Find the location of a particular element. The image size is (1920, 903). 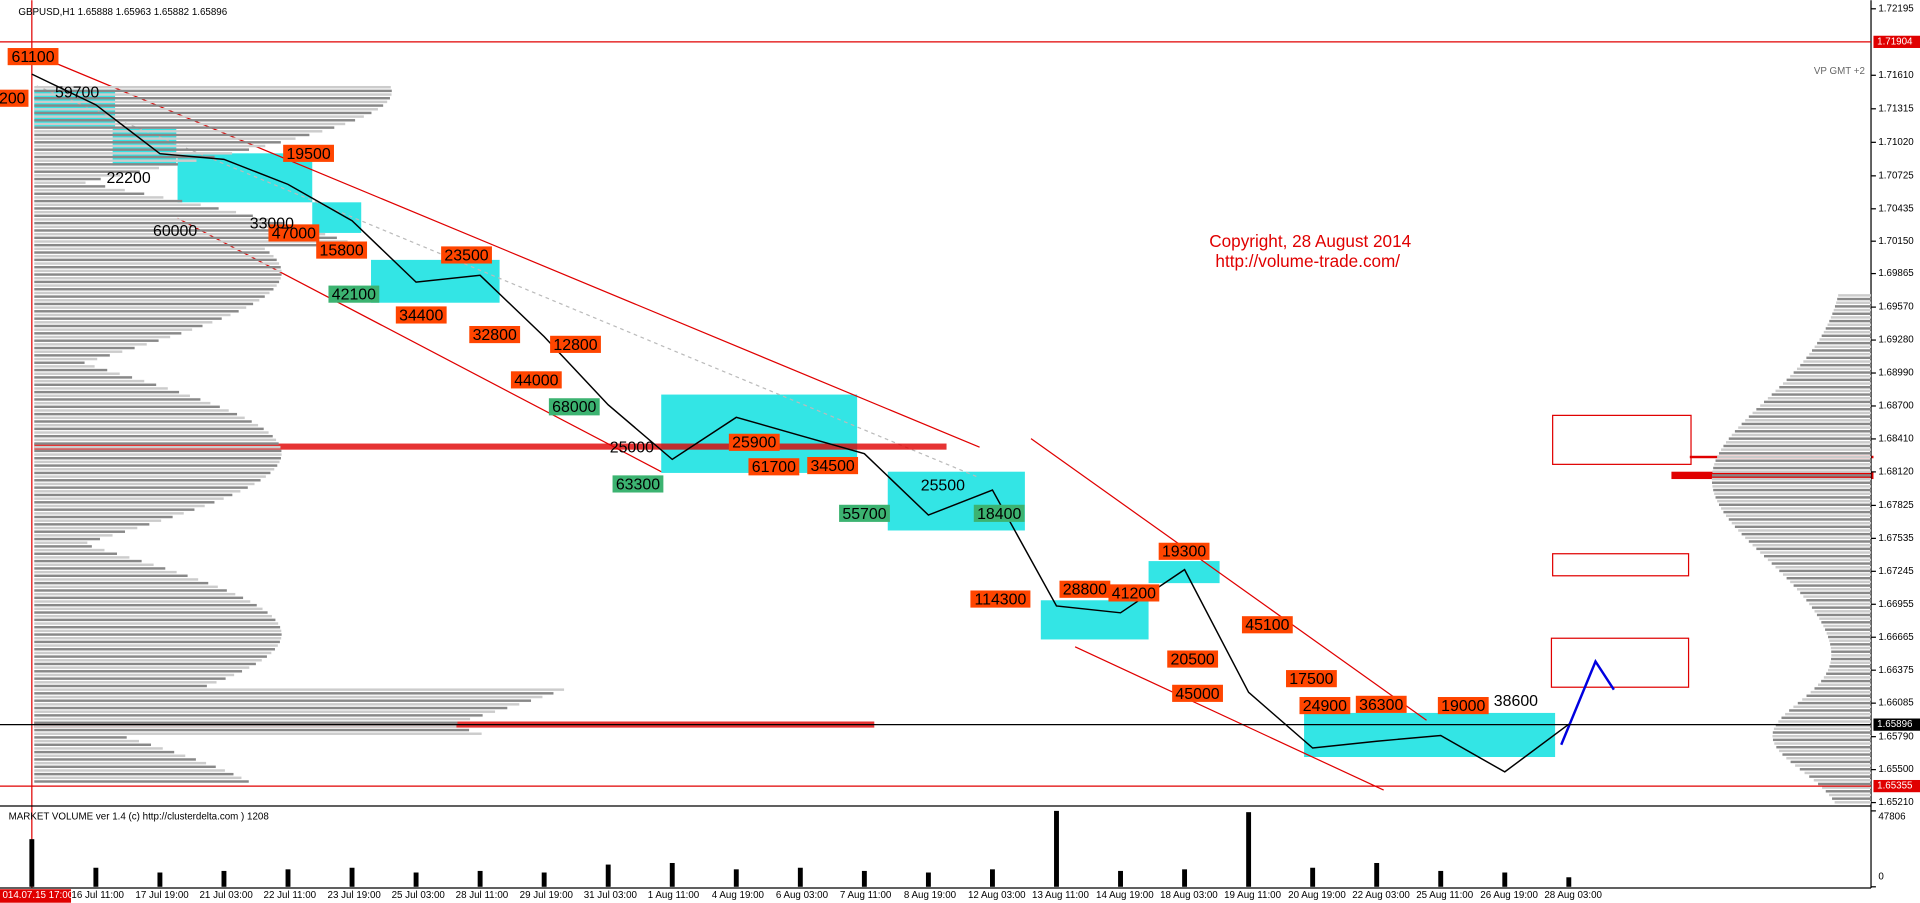

x-tick-label: 17 Jul 19:00 is located at coordinates (162, 895).